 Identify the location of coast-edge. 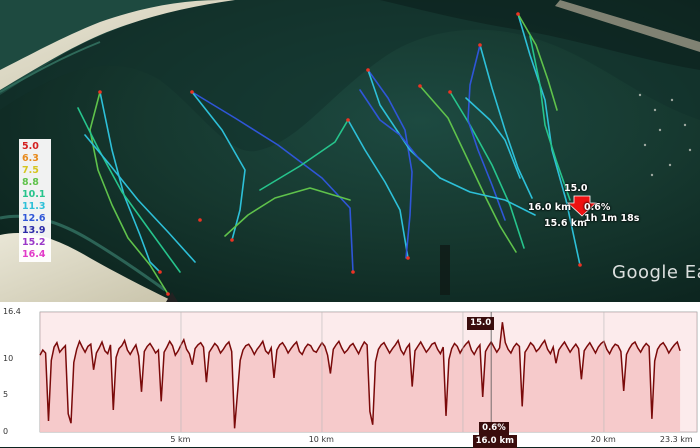
(50, 67).